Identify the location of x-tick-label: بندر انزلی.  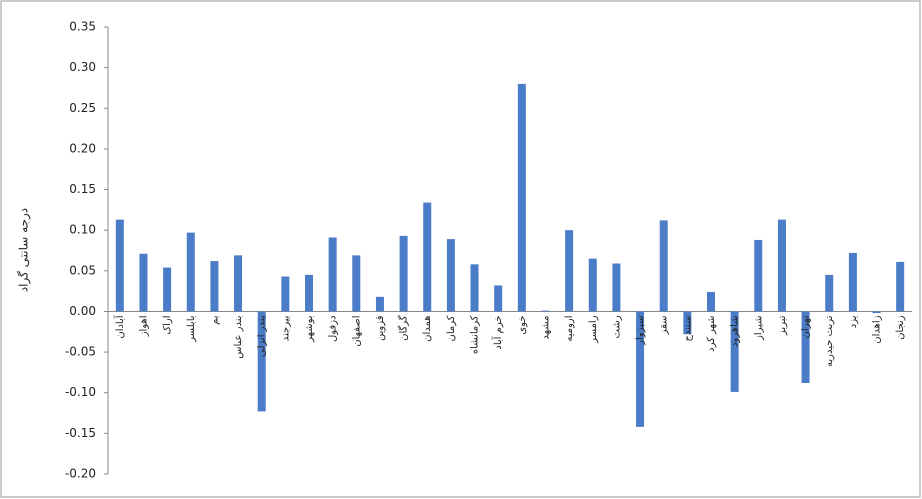
(262, 336).